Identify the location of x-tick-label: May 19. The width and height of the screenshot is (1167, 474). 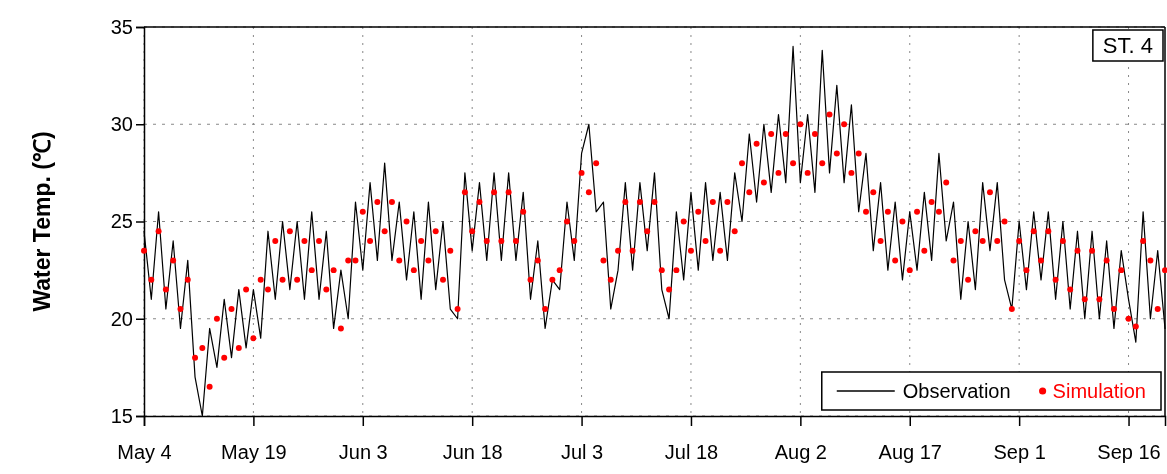
(254, 452).